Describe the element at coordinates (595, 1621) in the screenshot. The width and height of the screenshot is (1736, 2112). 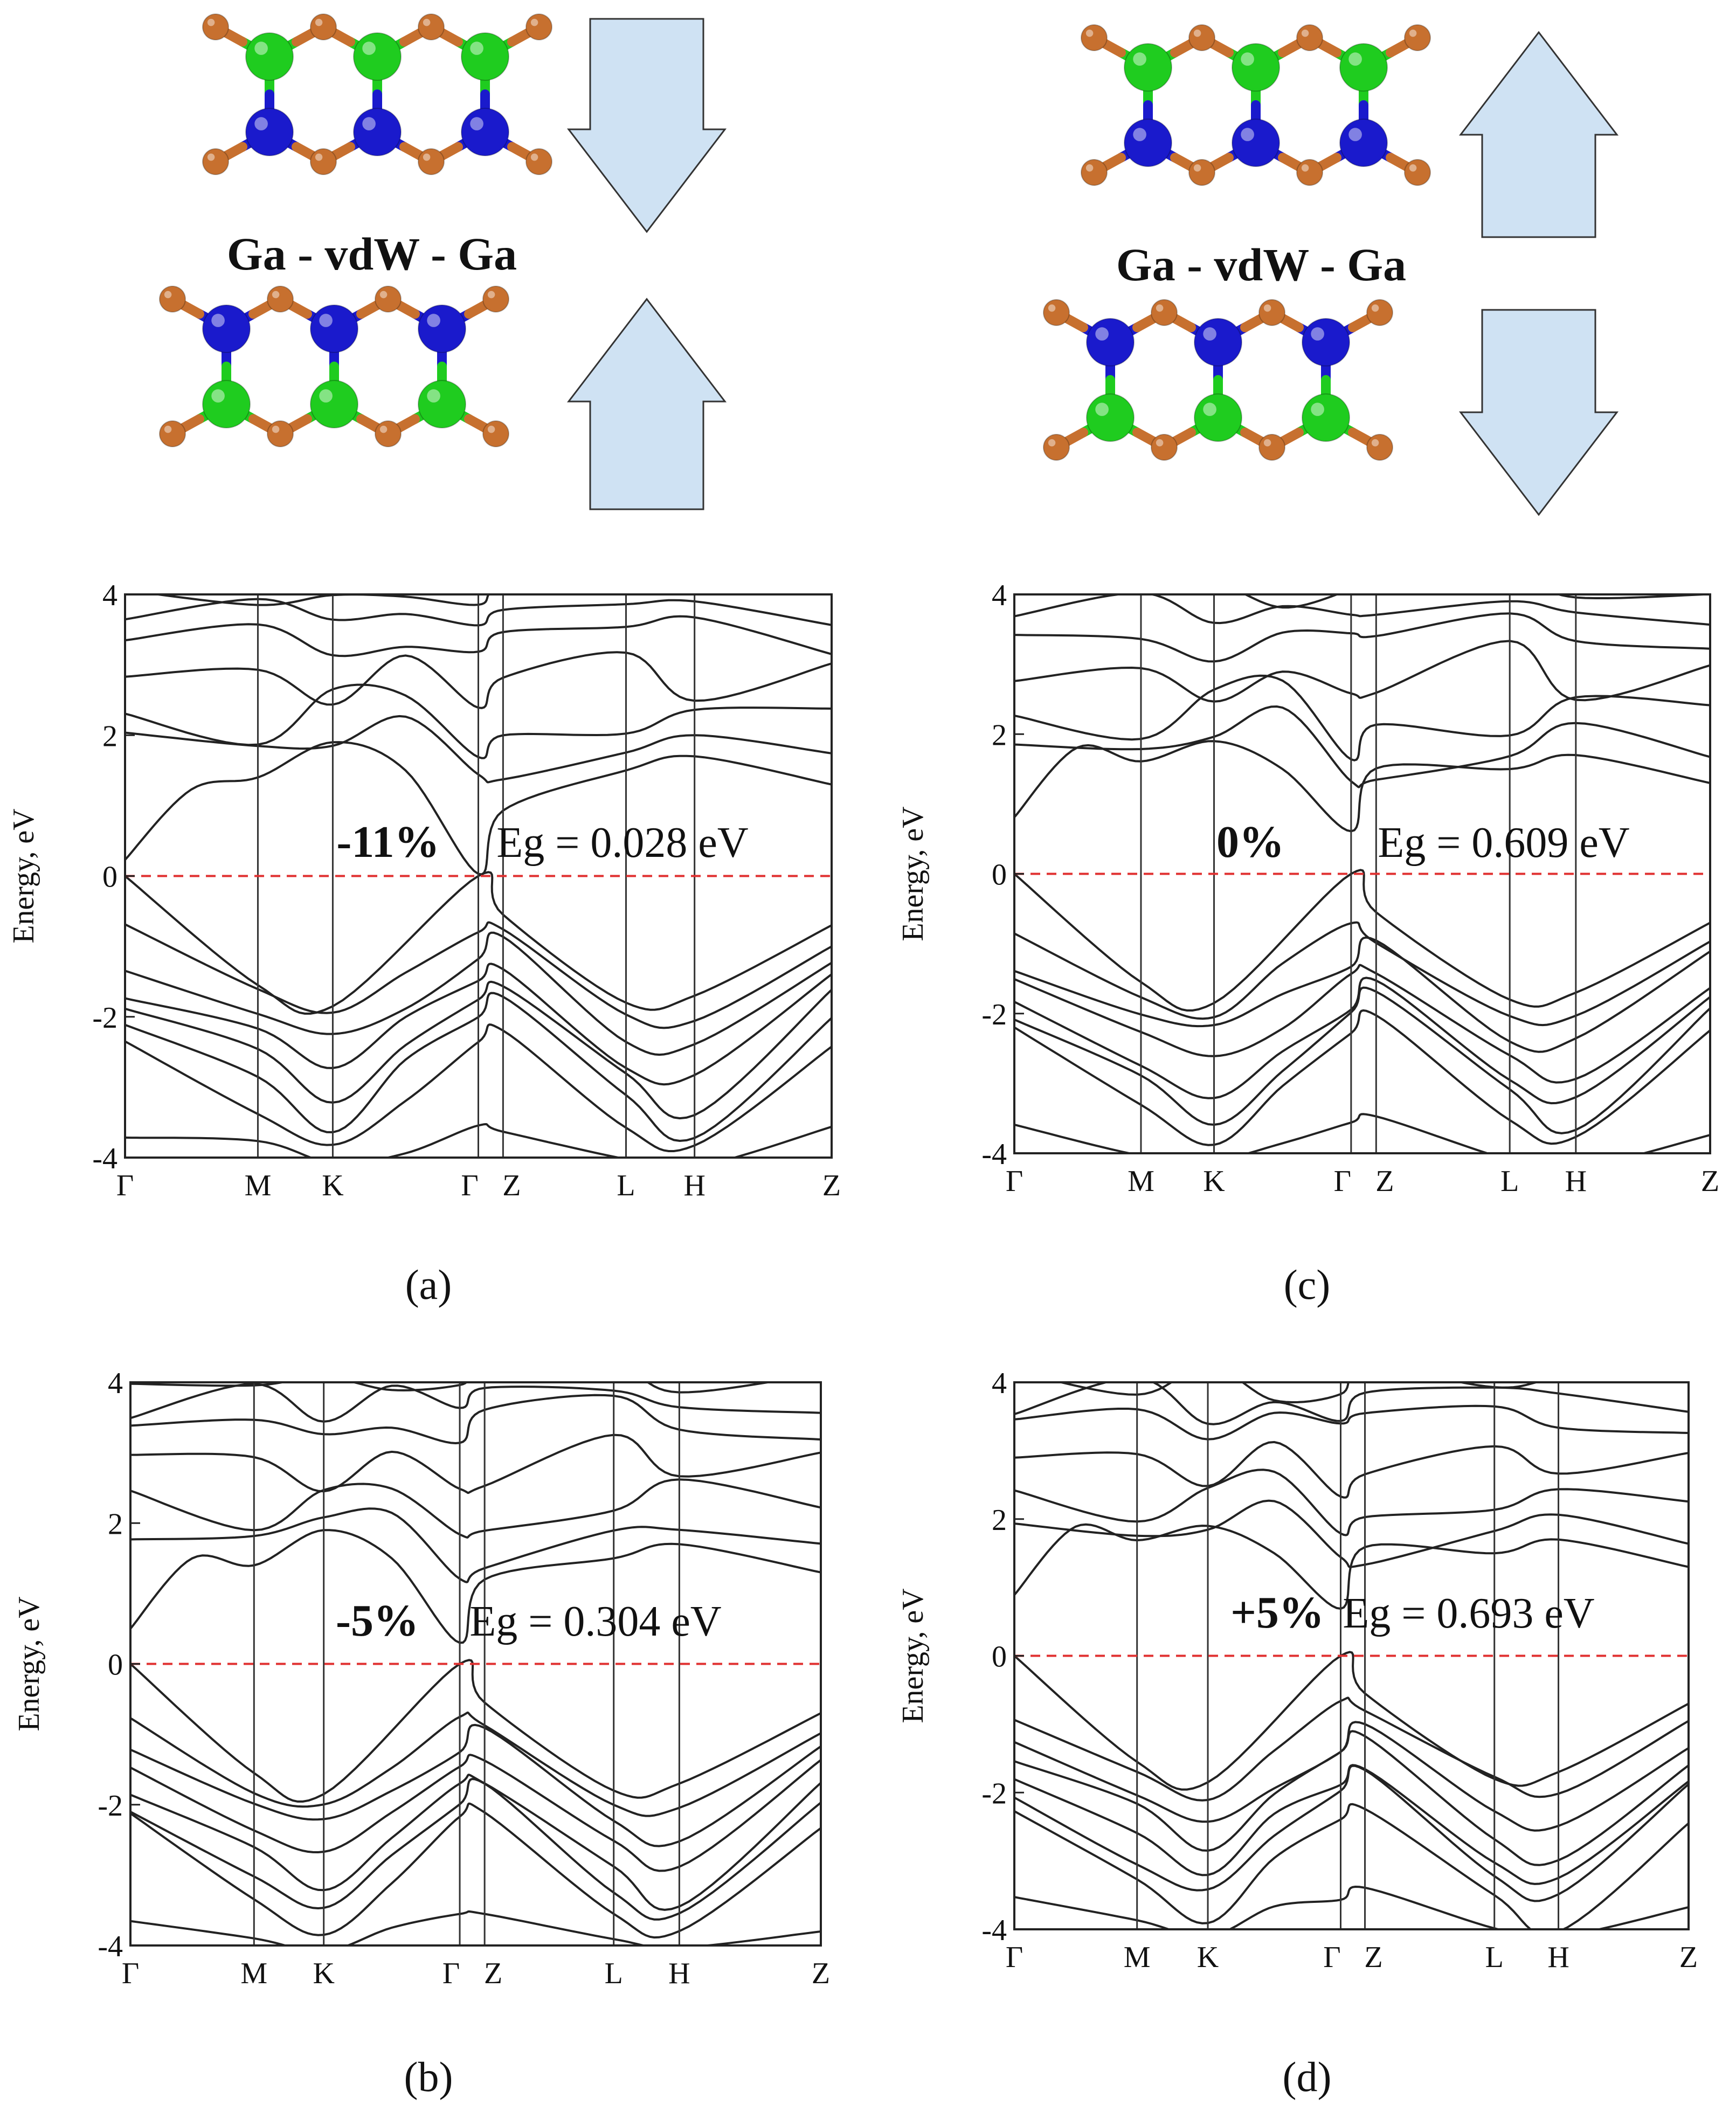
I see `band-gap-label: Eg = 0.304 eV` at that location.